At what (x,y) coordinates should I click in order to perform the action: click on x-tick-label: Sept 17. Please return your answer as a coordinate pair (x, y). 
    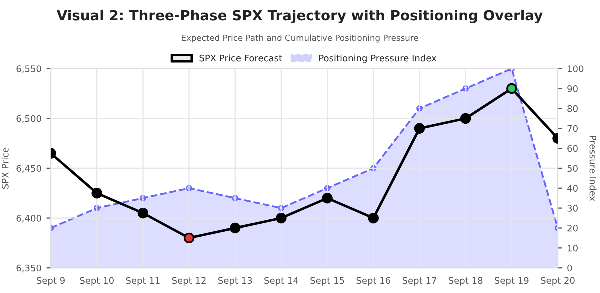
    Looking at the image, I should click on (419, 281).